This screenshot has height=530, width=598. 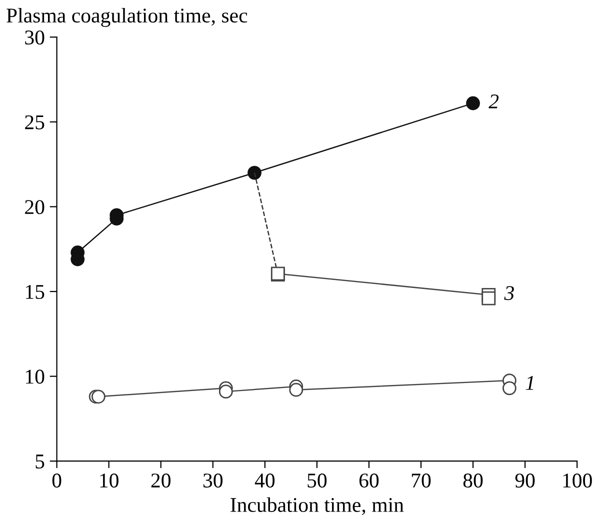 I want to click on x-tick-label: 40, so click(x=264, y=481).